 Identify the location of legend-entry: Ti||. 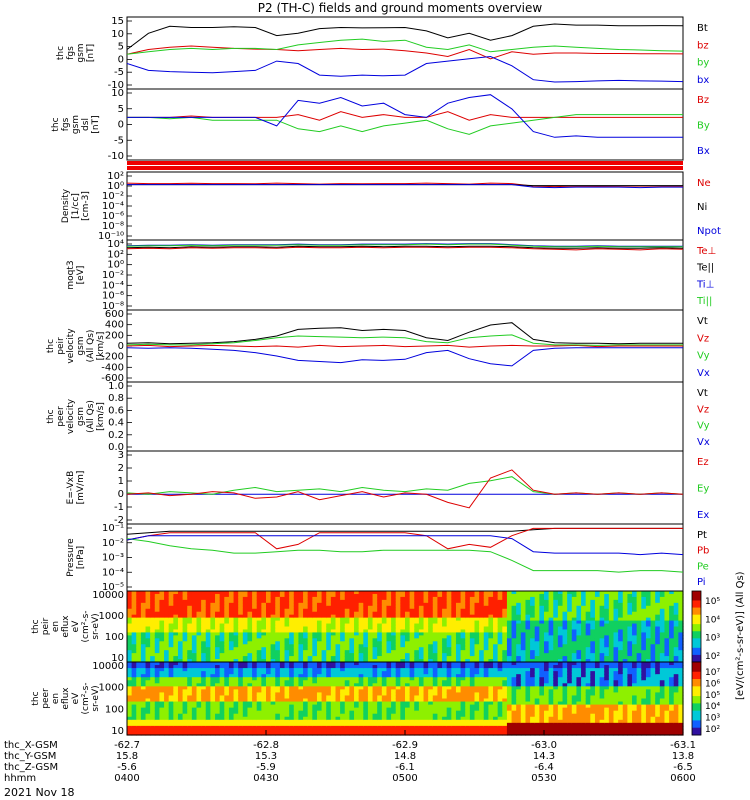
(704, 301).